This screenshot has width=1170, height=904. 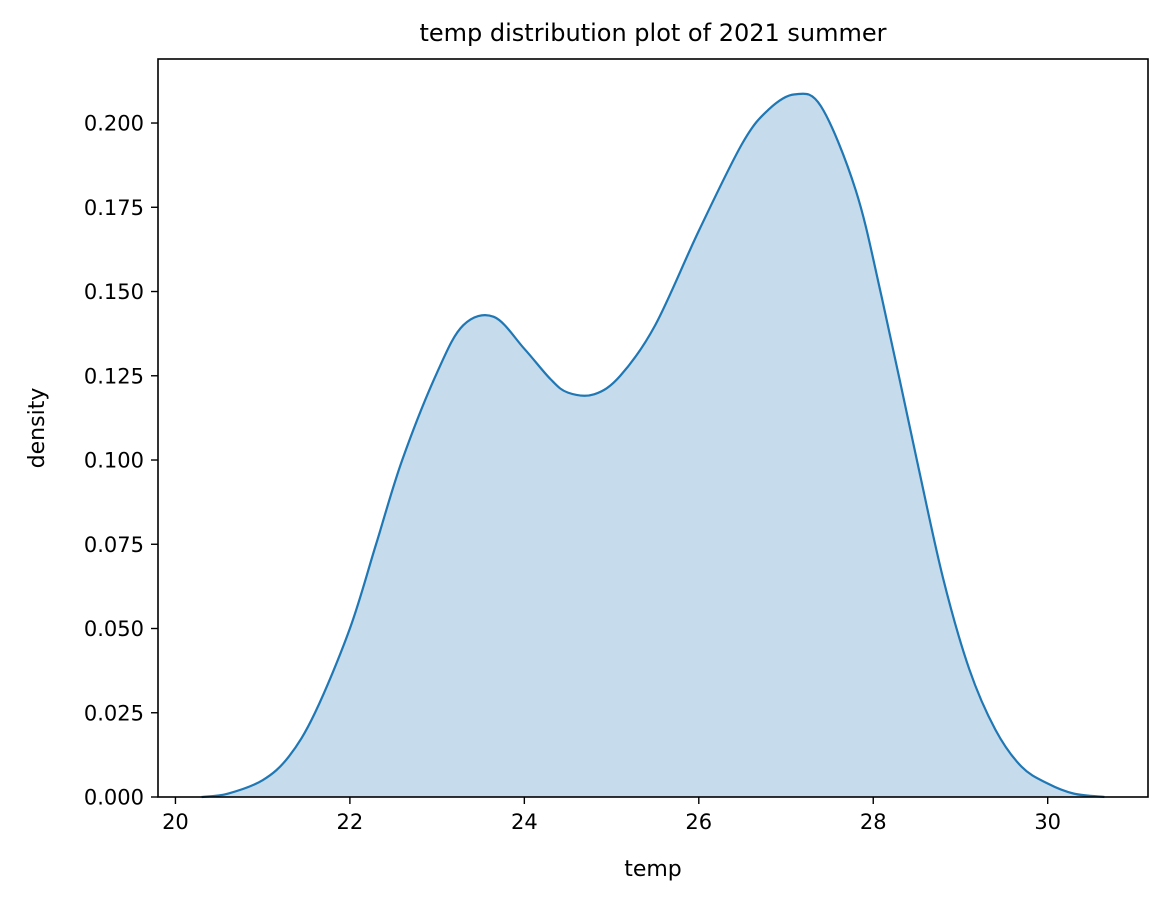 What do you see at coordinates (652, 33) in the screenshot?
I see `chart-title: temp distribution plot of 2021 summer` at bounding box center [652, 33].